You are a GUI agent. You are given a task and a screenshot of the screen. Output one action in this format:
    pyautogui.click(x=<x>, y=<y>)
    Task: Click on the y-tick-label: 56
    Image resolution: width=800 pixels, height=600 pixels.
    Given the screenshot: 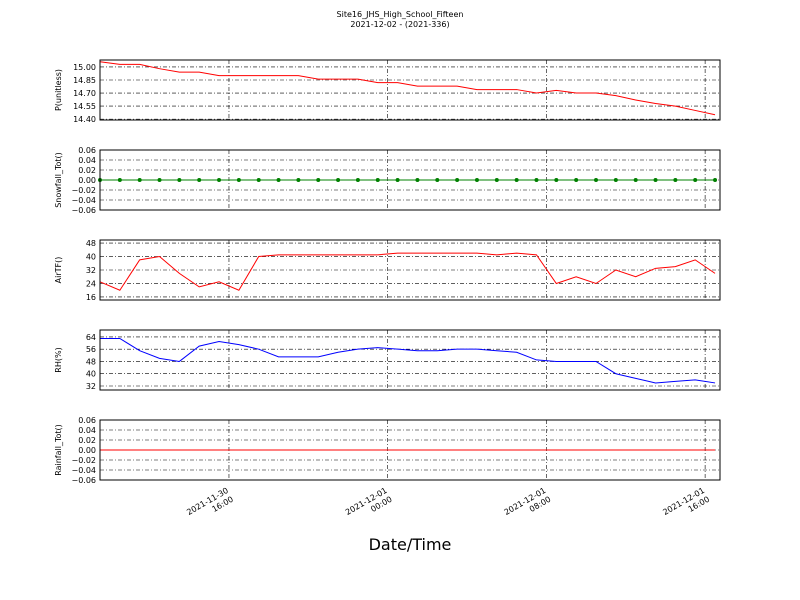 What is the action you would take?
    pyautogui.click(x=91, y=349)
    